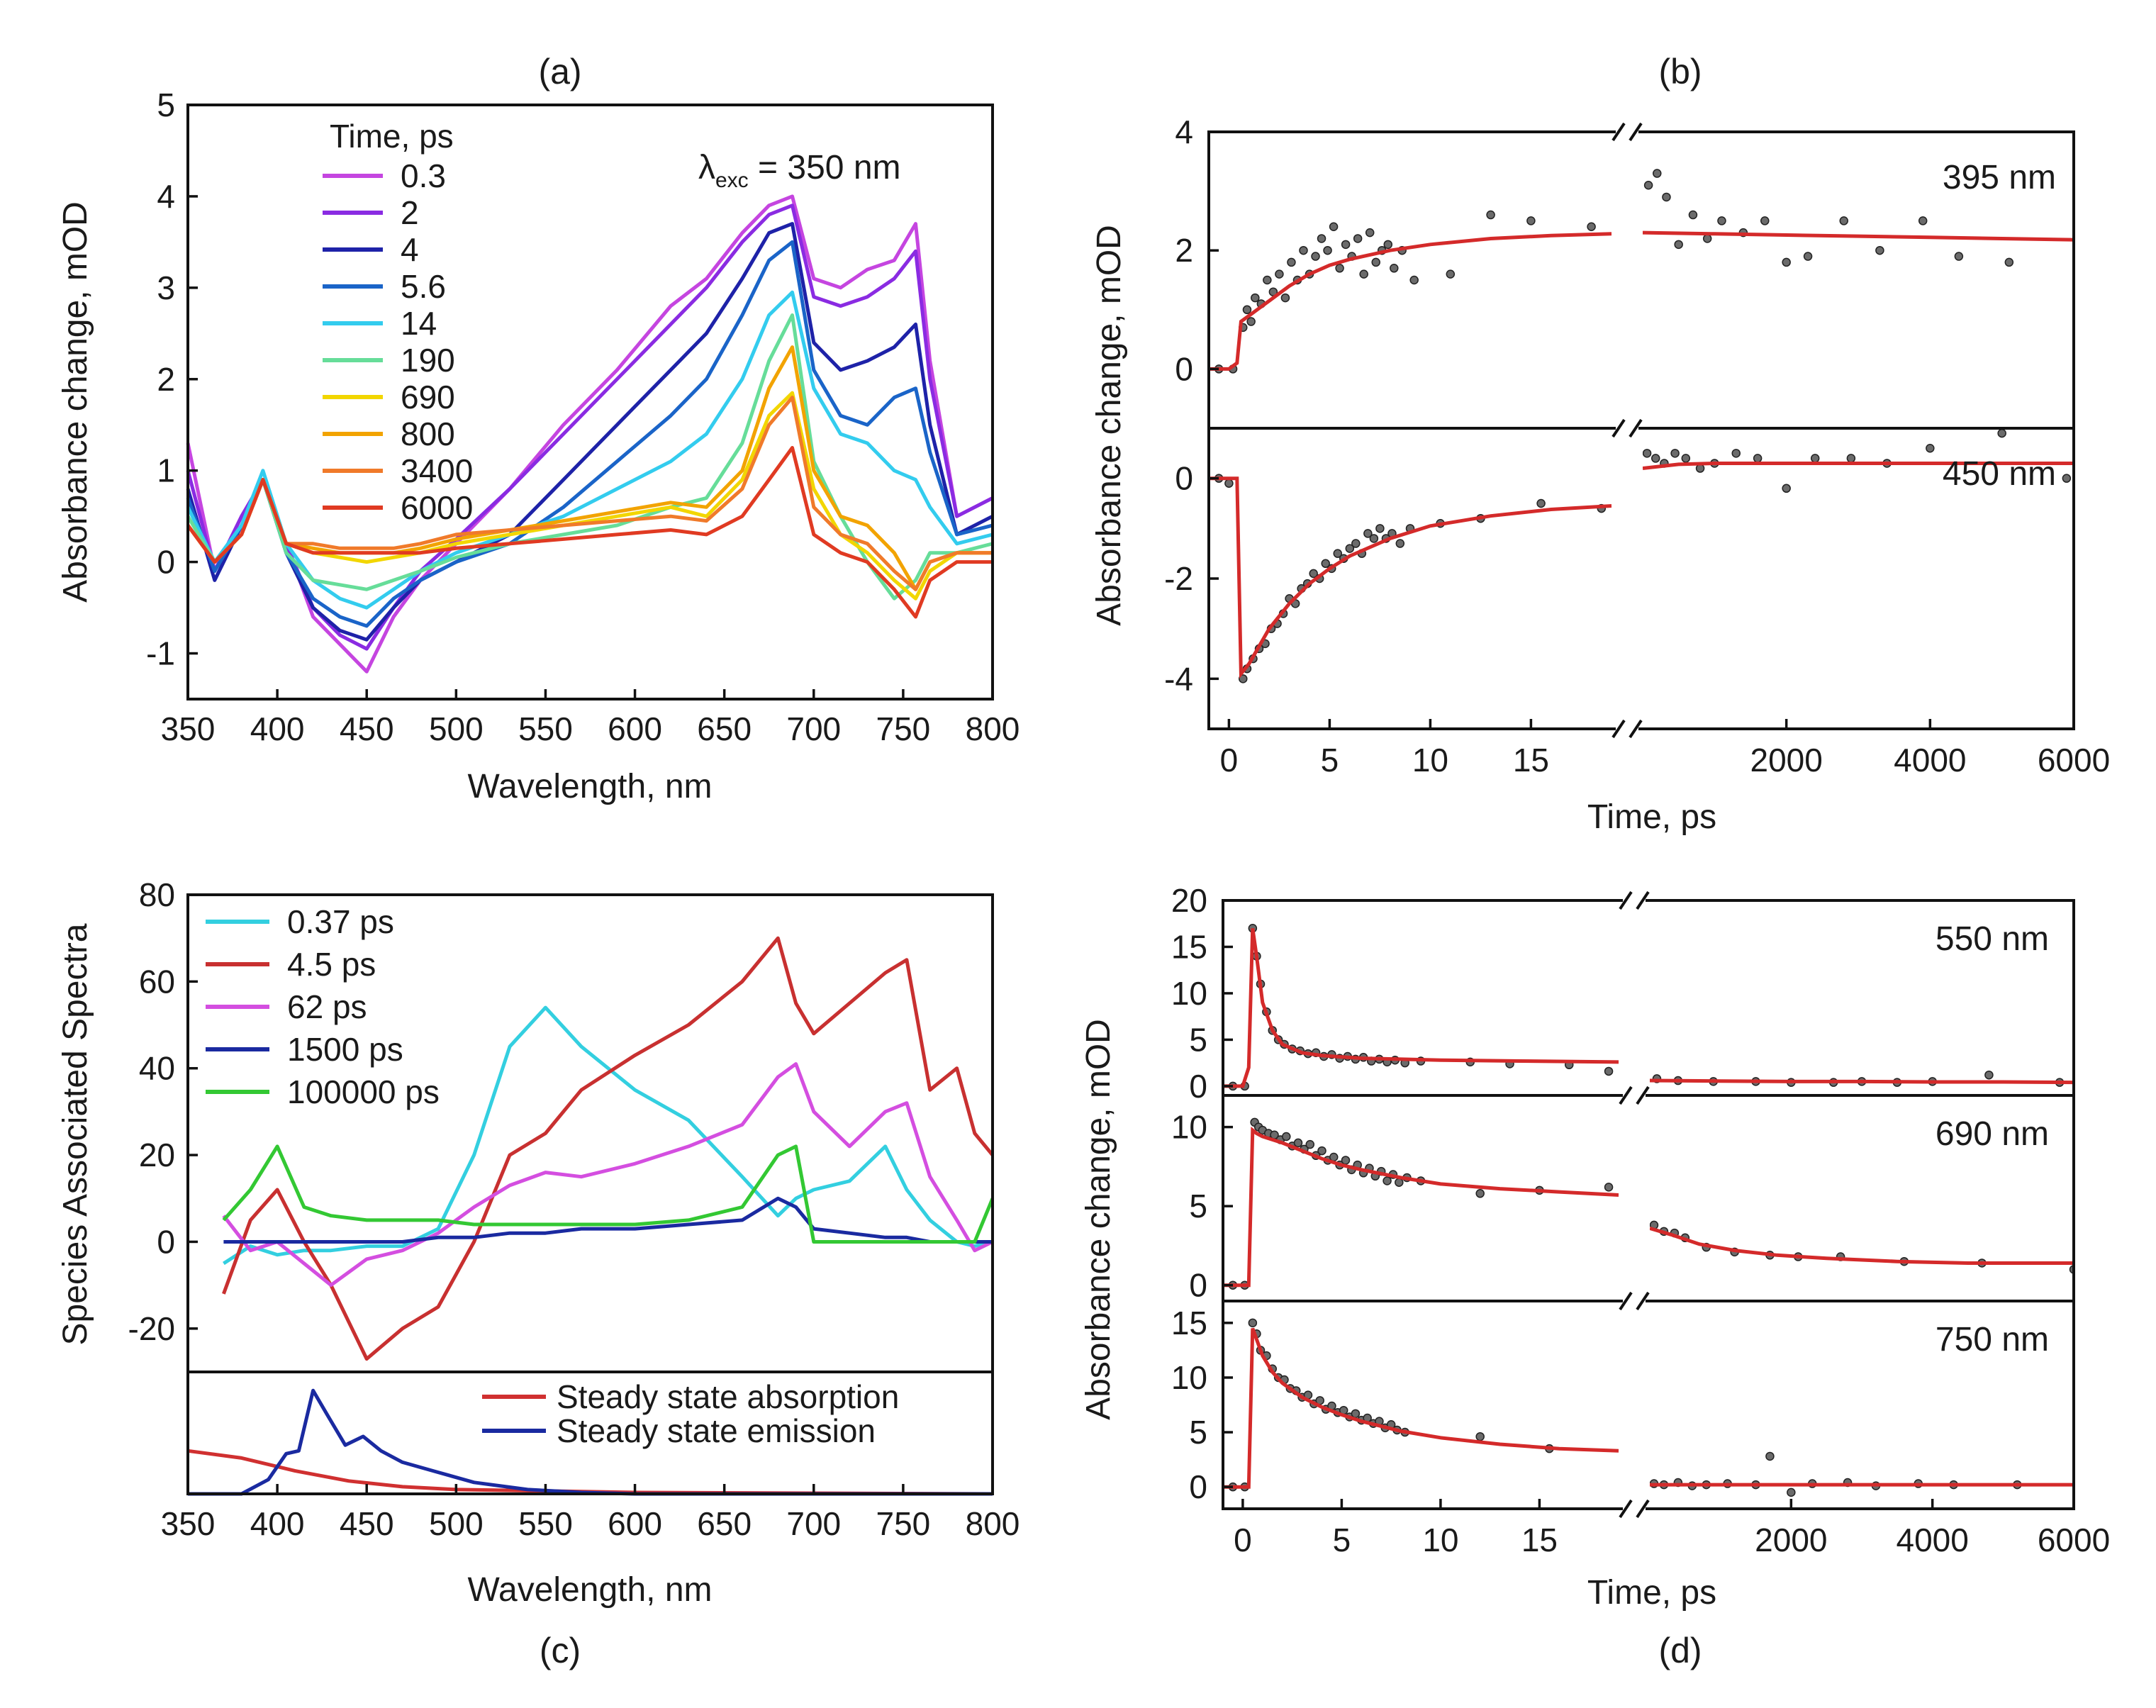  What do you see at coordinates (1189, 900) in the screenshot?
I see `panel-d-ytick-label: 20` at bounding box center [1189, 900].